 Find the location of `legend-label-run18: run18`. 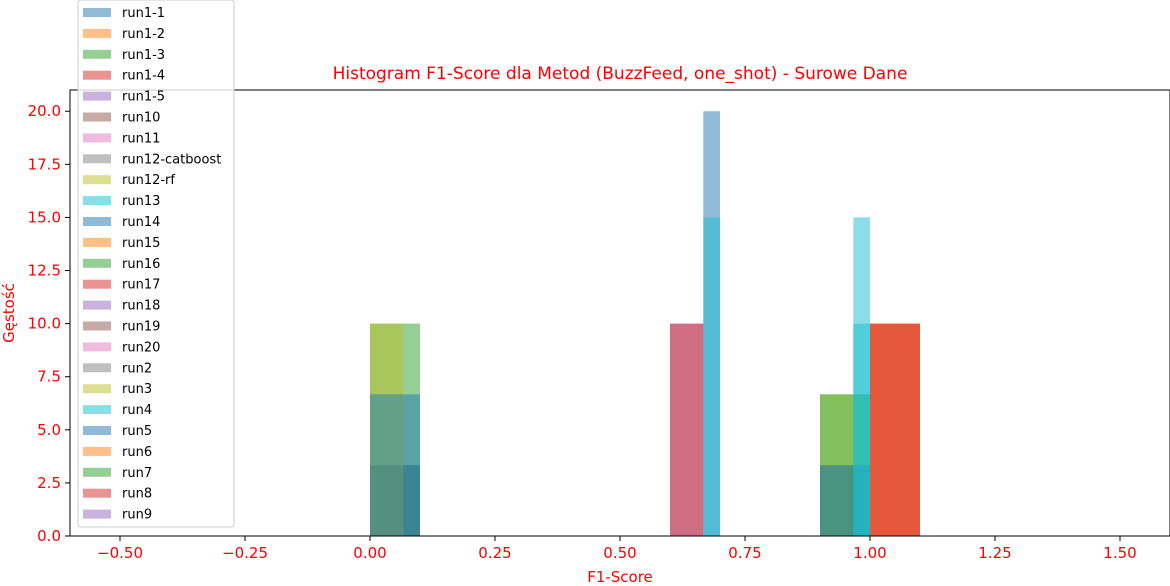

legend-label-run18: run18 is located at coordinates (141, 306).